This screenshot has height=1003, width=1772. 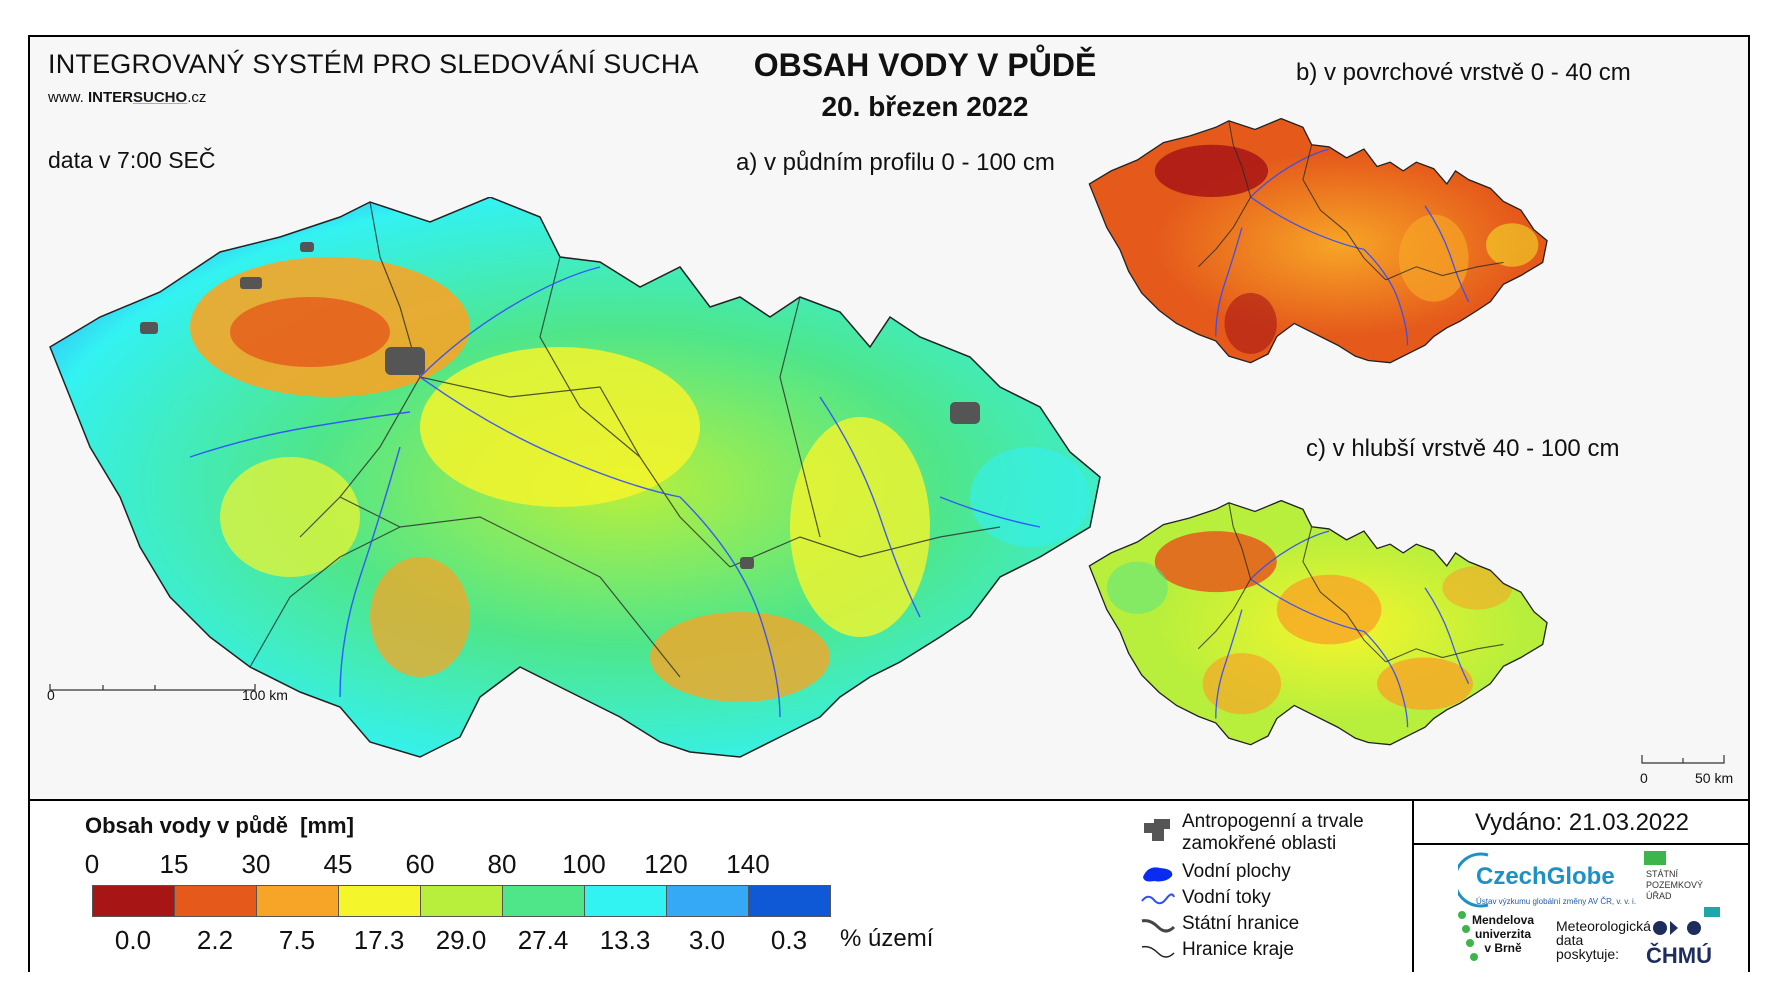 What do you see at coordinates (1603, 940) in the screenshot?
I see `meteo-data-note: Meteorologická data poskytuje:` at bounding box center [1603, 940].